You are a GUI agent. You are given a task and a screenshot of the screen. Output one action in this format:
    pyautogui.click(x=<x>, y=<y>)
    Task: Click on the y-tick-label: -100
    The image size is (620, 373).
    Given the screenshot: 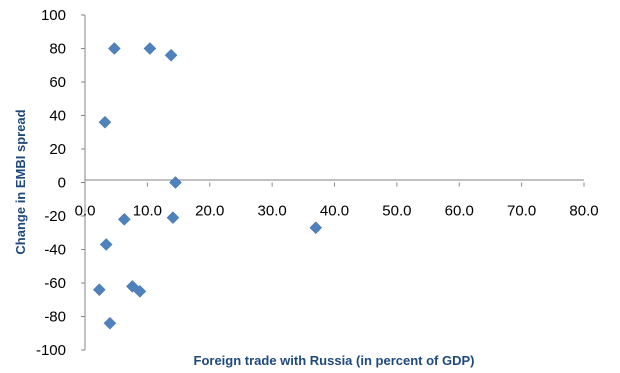 What is the action you would take?
    pyautogui.click(x=51, y=350)
    